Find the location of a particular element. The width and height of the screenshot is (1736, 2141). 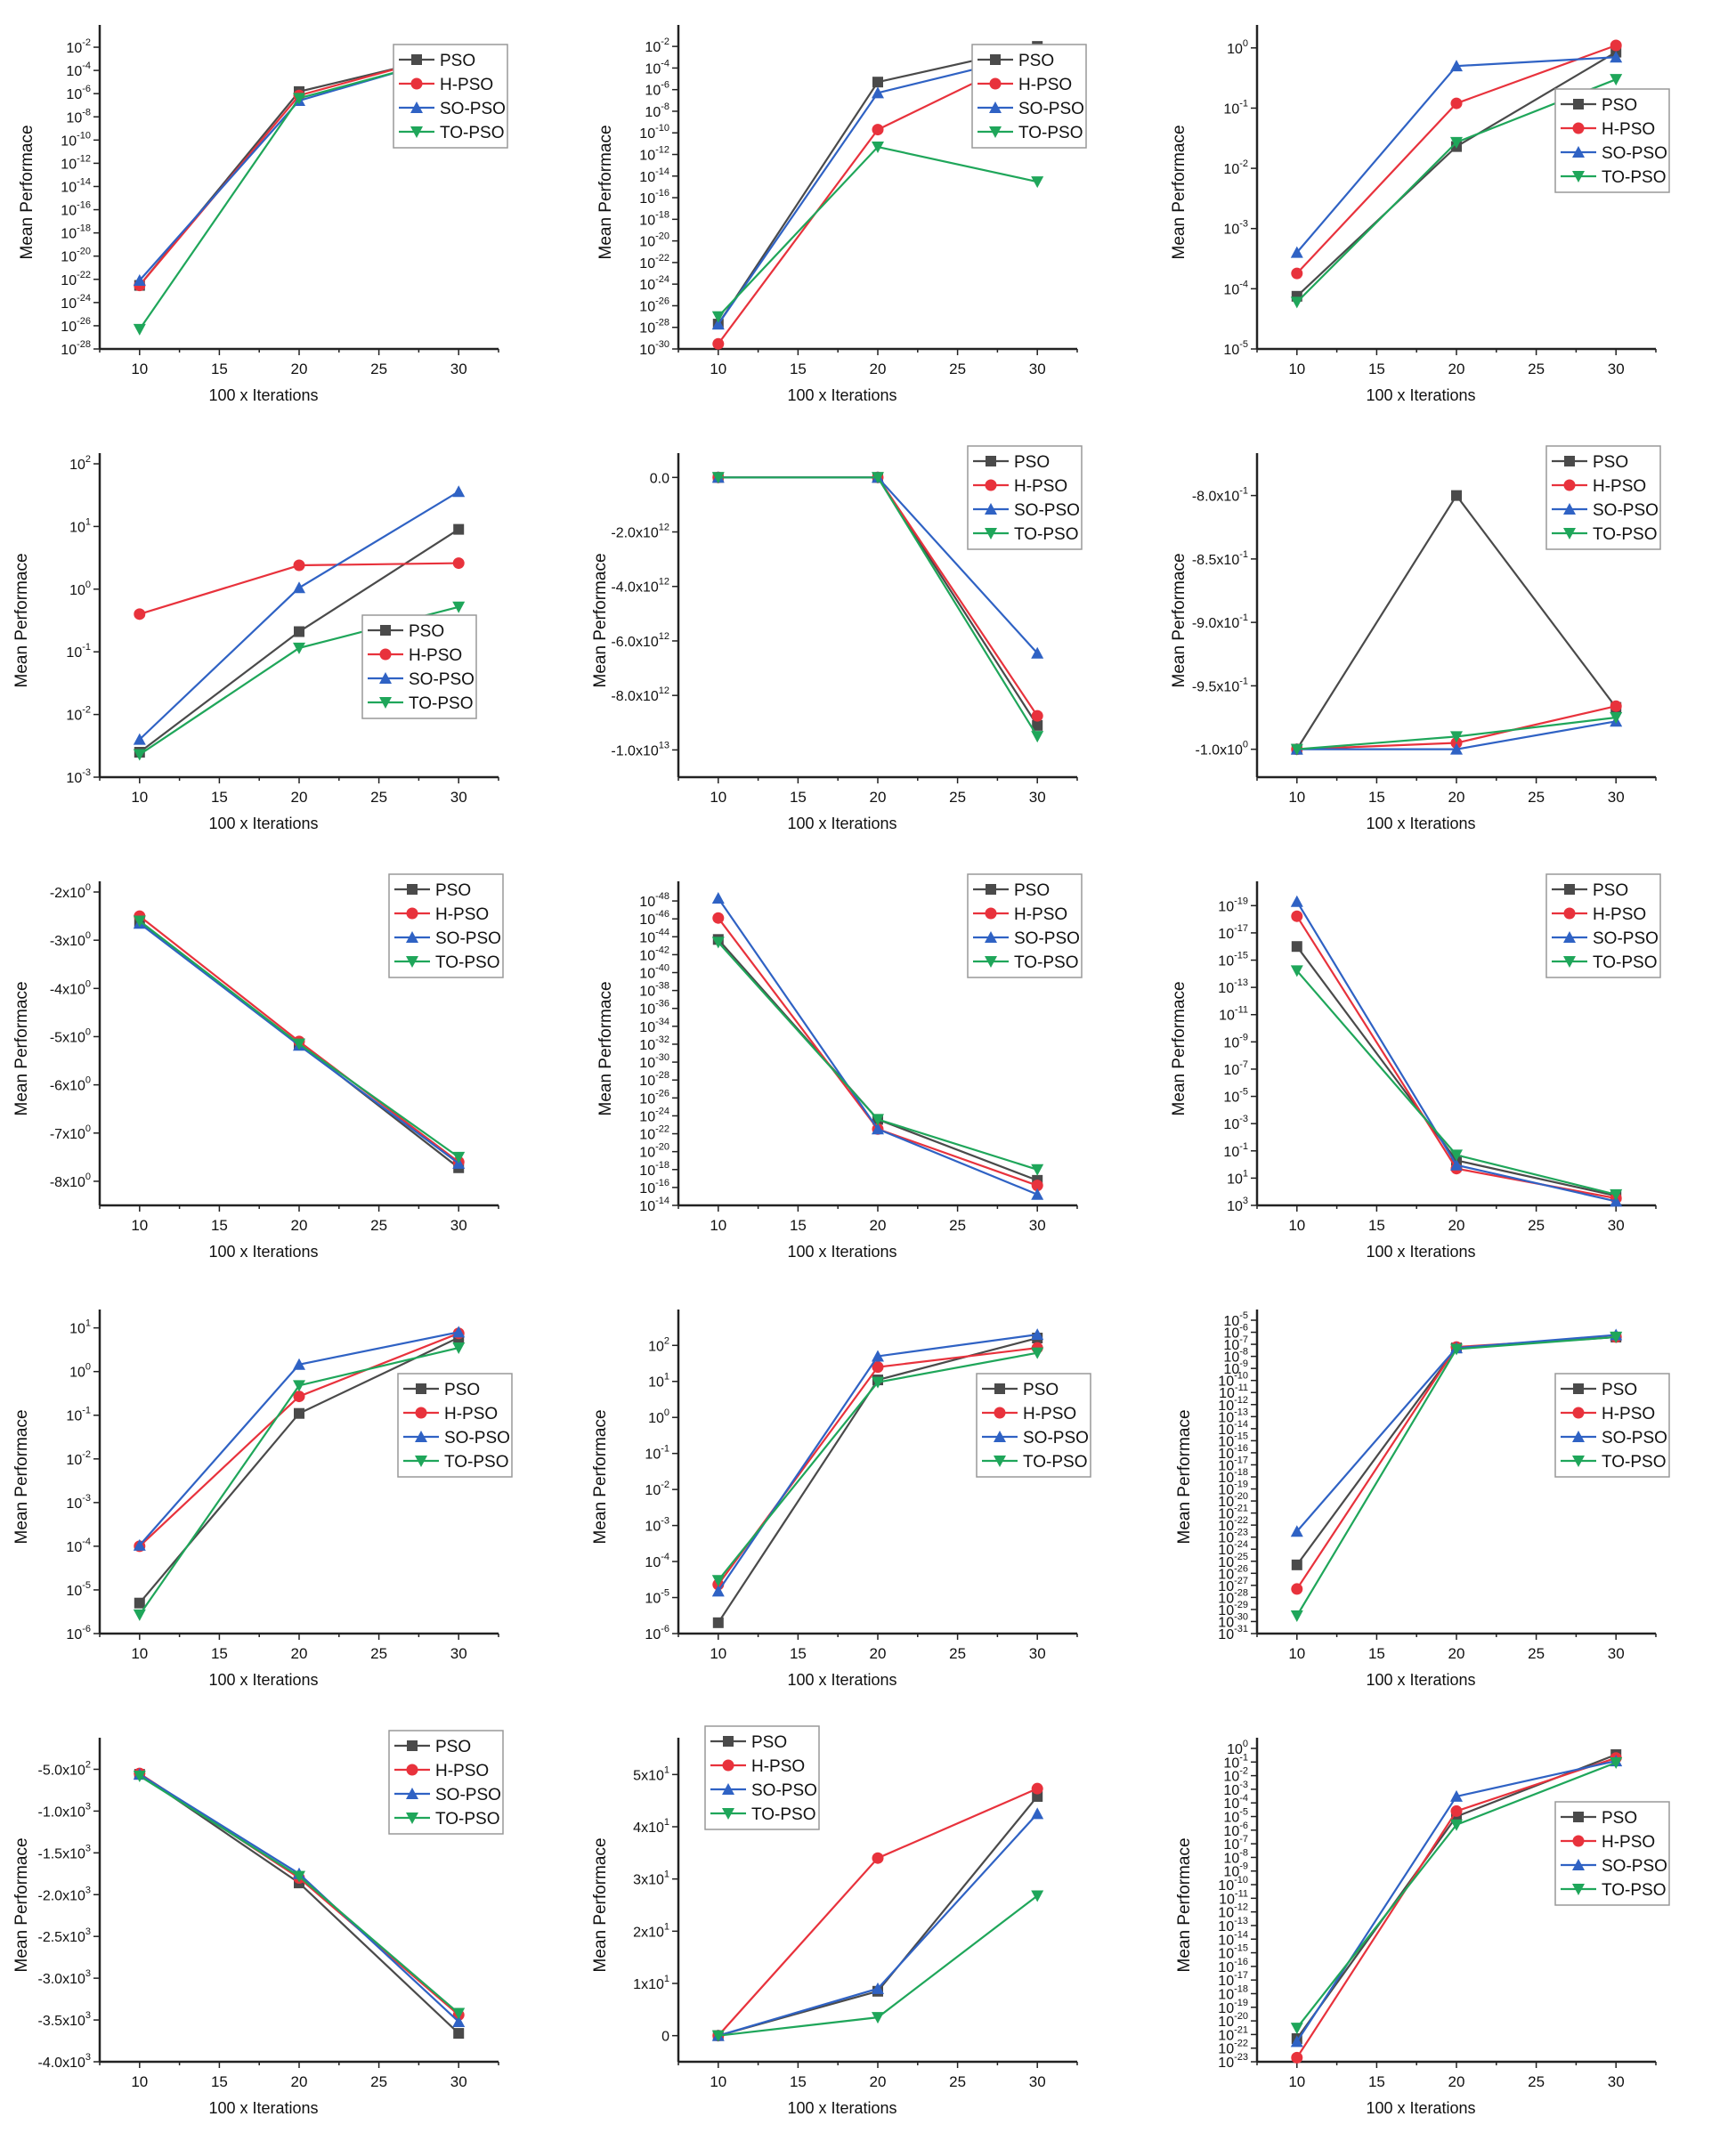

y-tick-label: -1.0x10³ is located at coordinates (65, 1810).